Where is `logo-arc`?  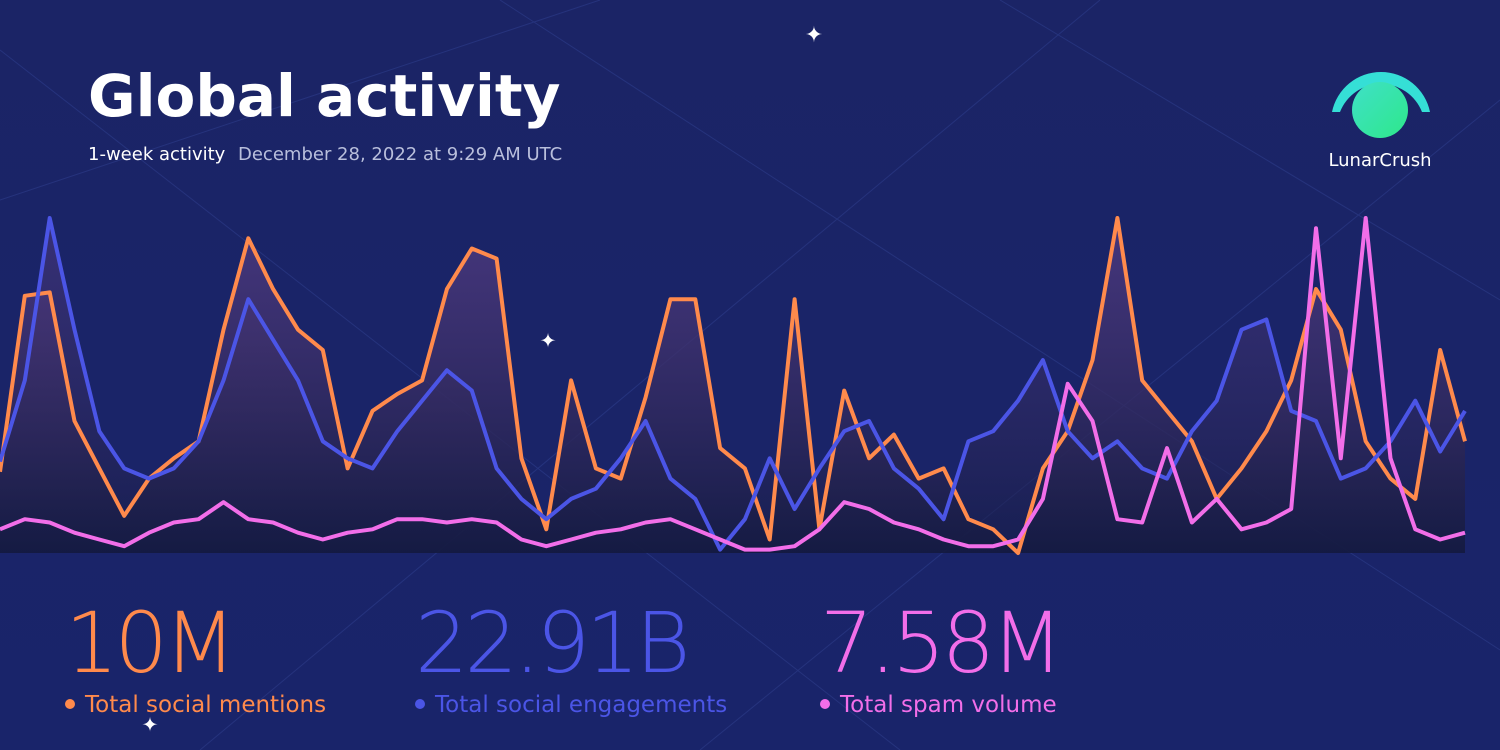
logo-arc is located at coordinates (1381, 91).